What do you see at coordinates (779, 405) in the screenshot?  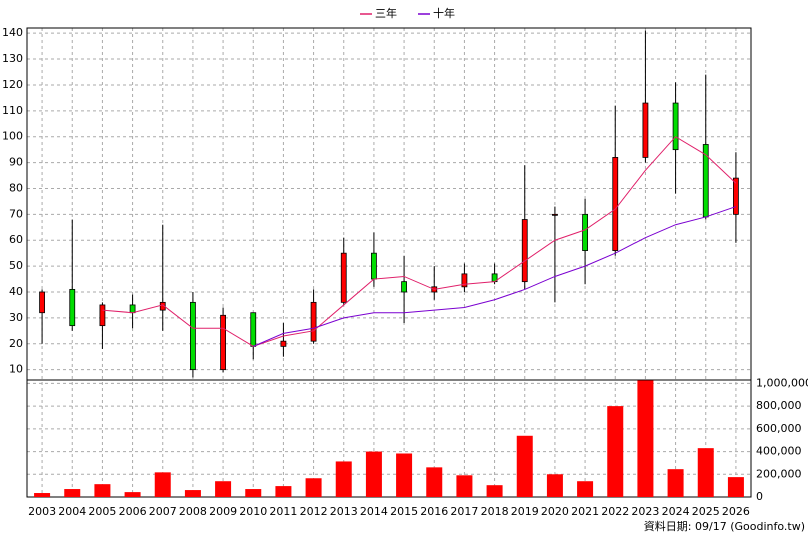 I see `y2-tick-label: 800,000` at bounding box center [779, 405].